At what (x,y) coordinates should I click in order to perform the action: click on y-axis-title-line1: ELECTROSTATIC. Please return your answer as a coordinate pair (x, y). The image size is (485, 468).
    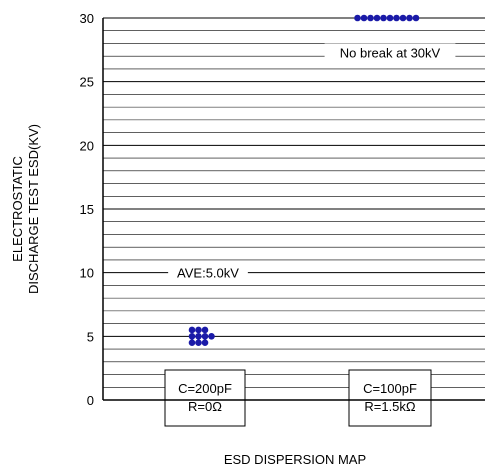
    Looking at the image, I should click on (17, 209).